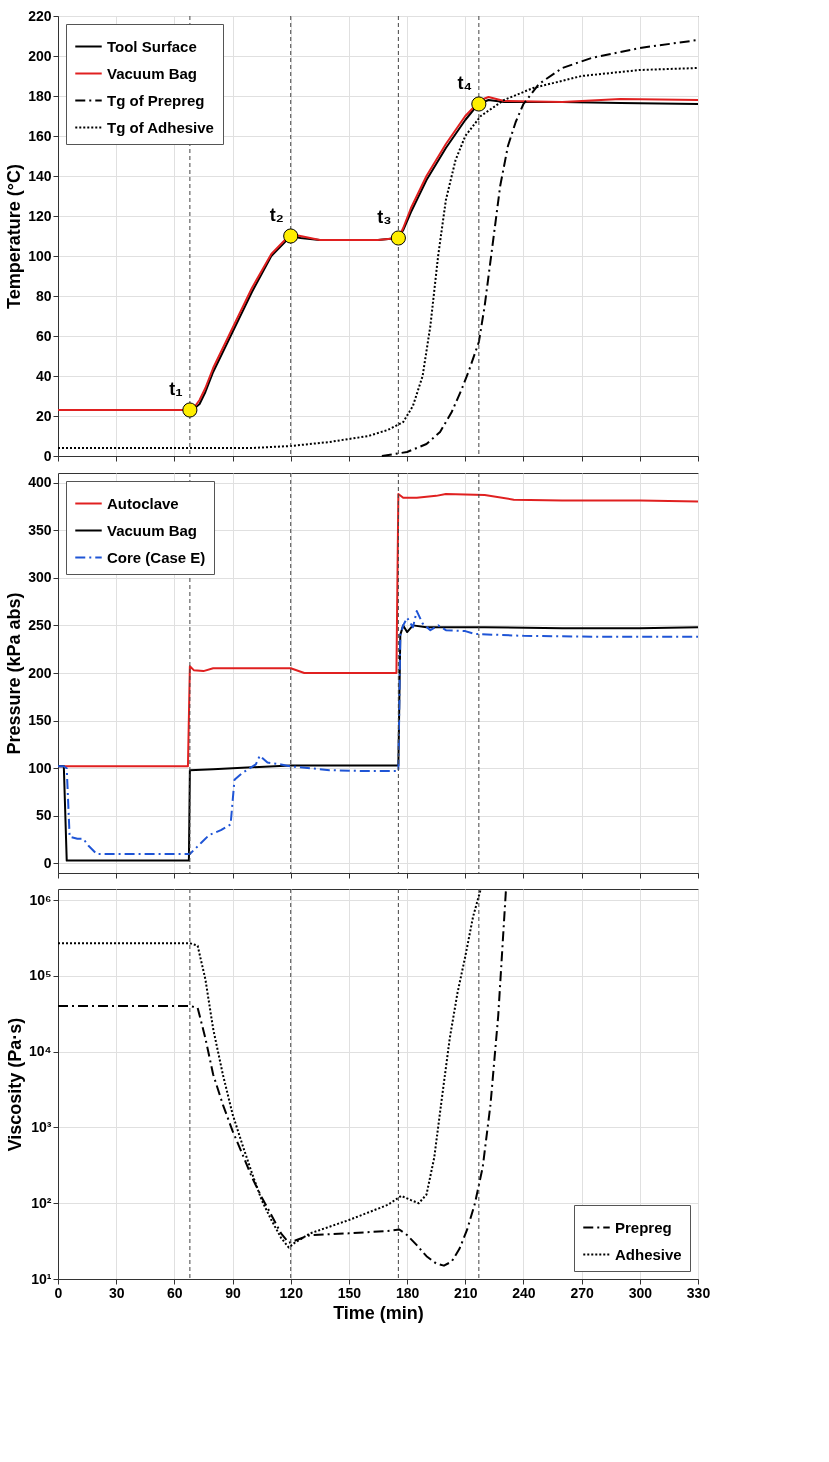 This screenshot has height=1462, width=829. Describe the element at coordinates (40, 15) in the screenshot. I see `y-tick-label: 220` at that location.